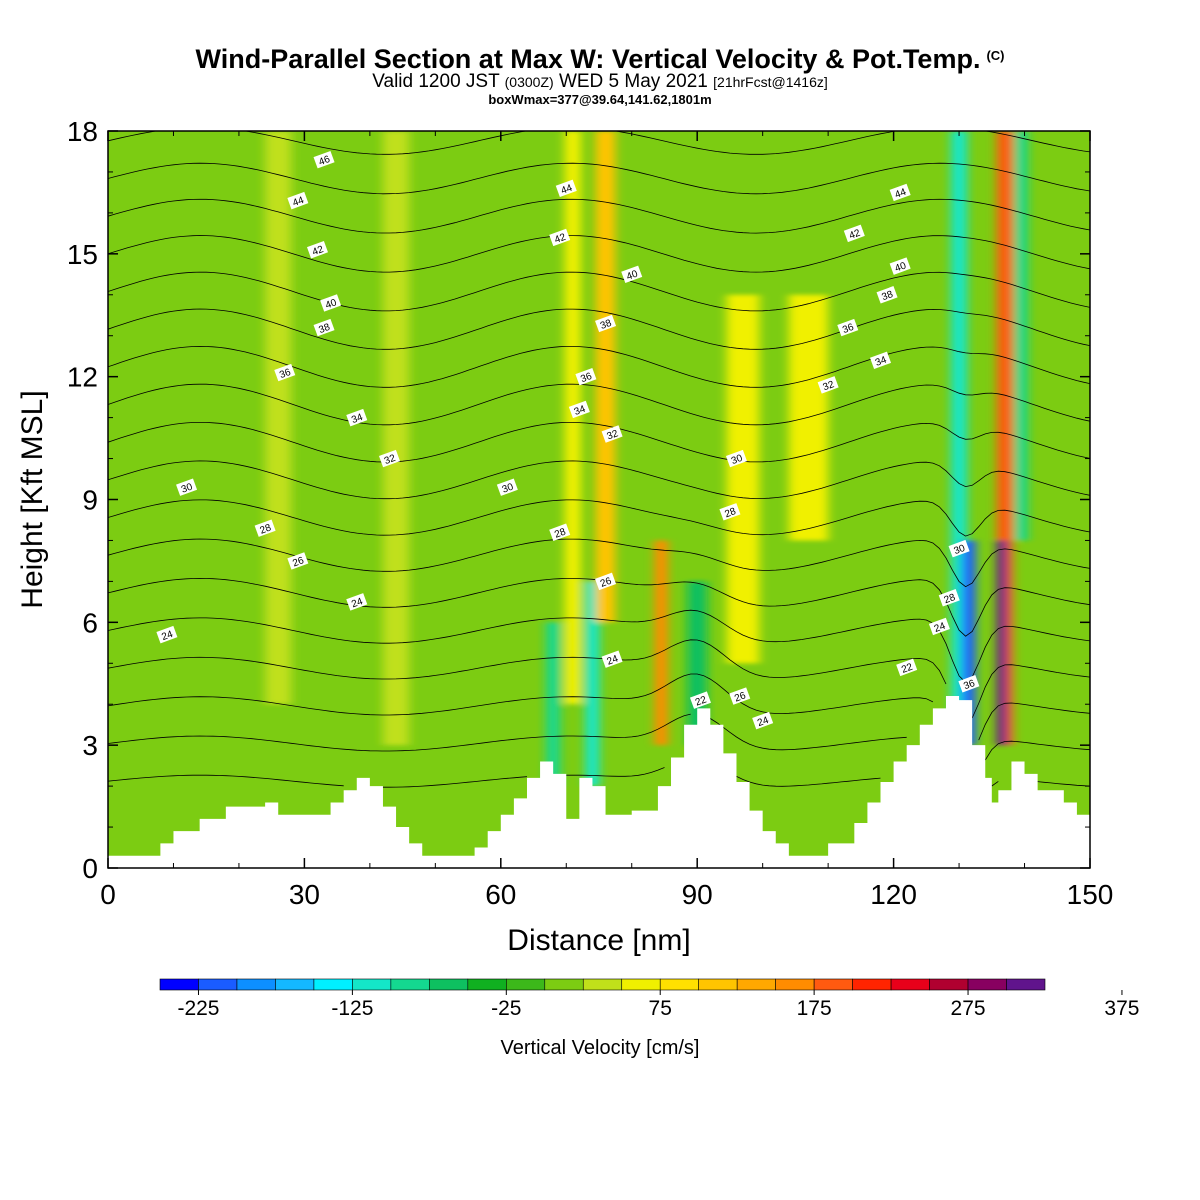 The image size is (1200, 1200). I want to click on colorbar-tick-label: -25, so click(506, 1008).